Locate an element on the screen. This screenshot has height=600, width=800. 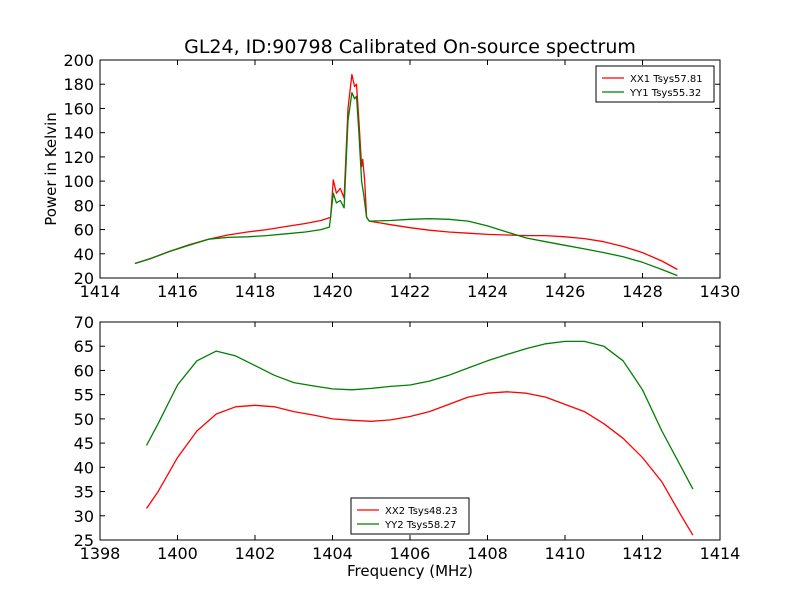
y-tick-label: 200 is located at coordinates (78, 60).